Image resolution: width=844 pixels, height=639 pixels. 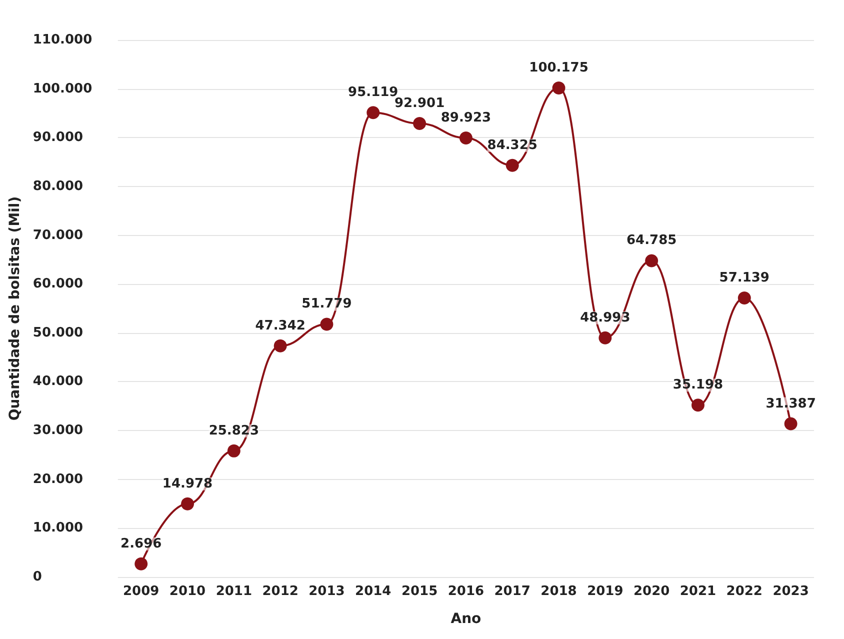 What do you see at coordinates (234, 591) in the screenshot?
I see `x-tick-label: 2011` at bounding box center [234, 591].